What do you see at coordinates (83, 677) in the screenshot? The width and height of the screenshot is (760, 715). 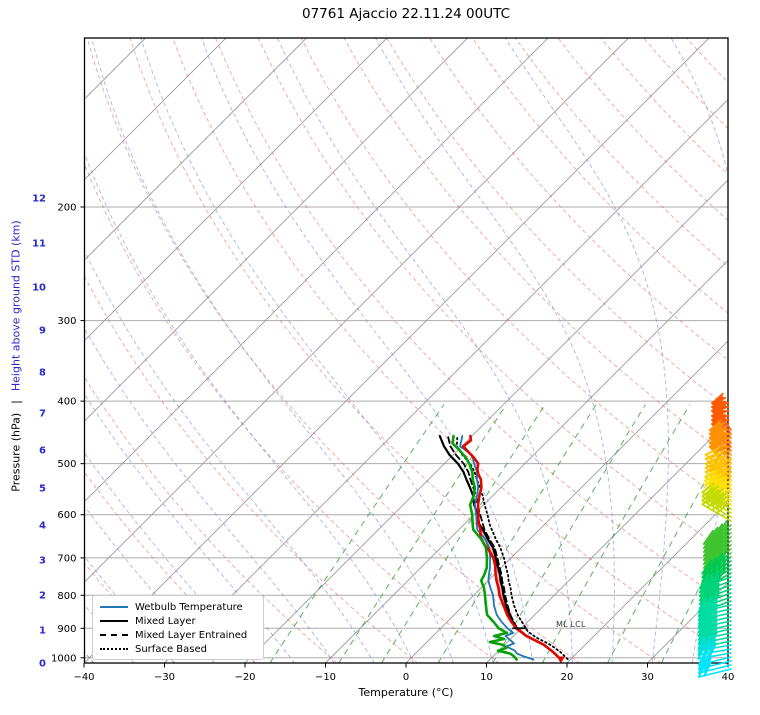 I see `svg-text: −40` at bounding box center [83, 677].